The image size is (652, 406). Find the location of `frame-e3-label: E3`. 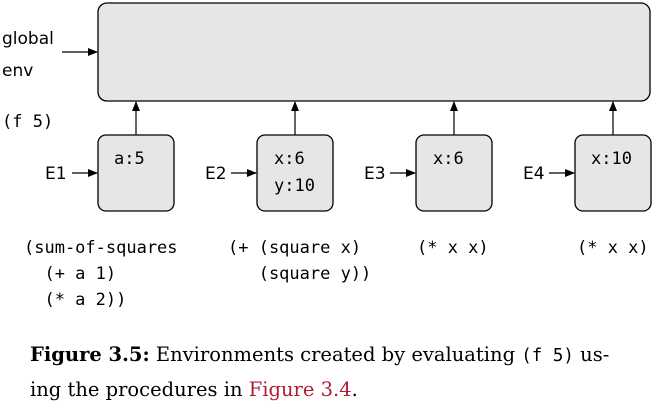

frame-e3-label: E3 is located at coordinates (375, 174).